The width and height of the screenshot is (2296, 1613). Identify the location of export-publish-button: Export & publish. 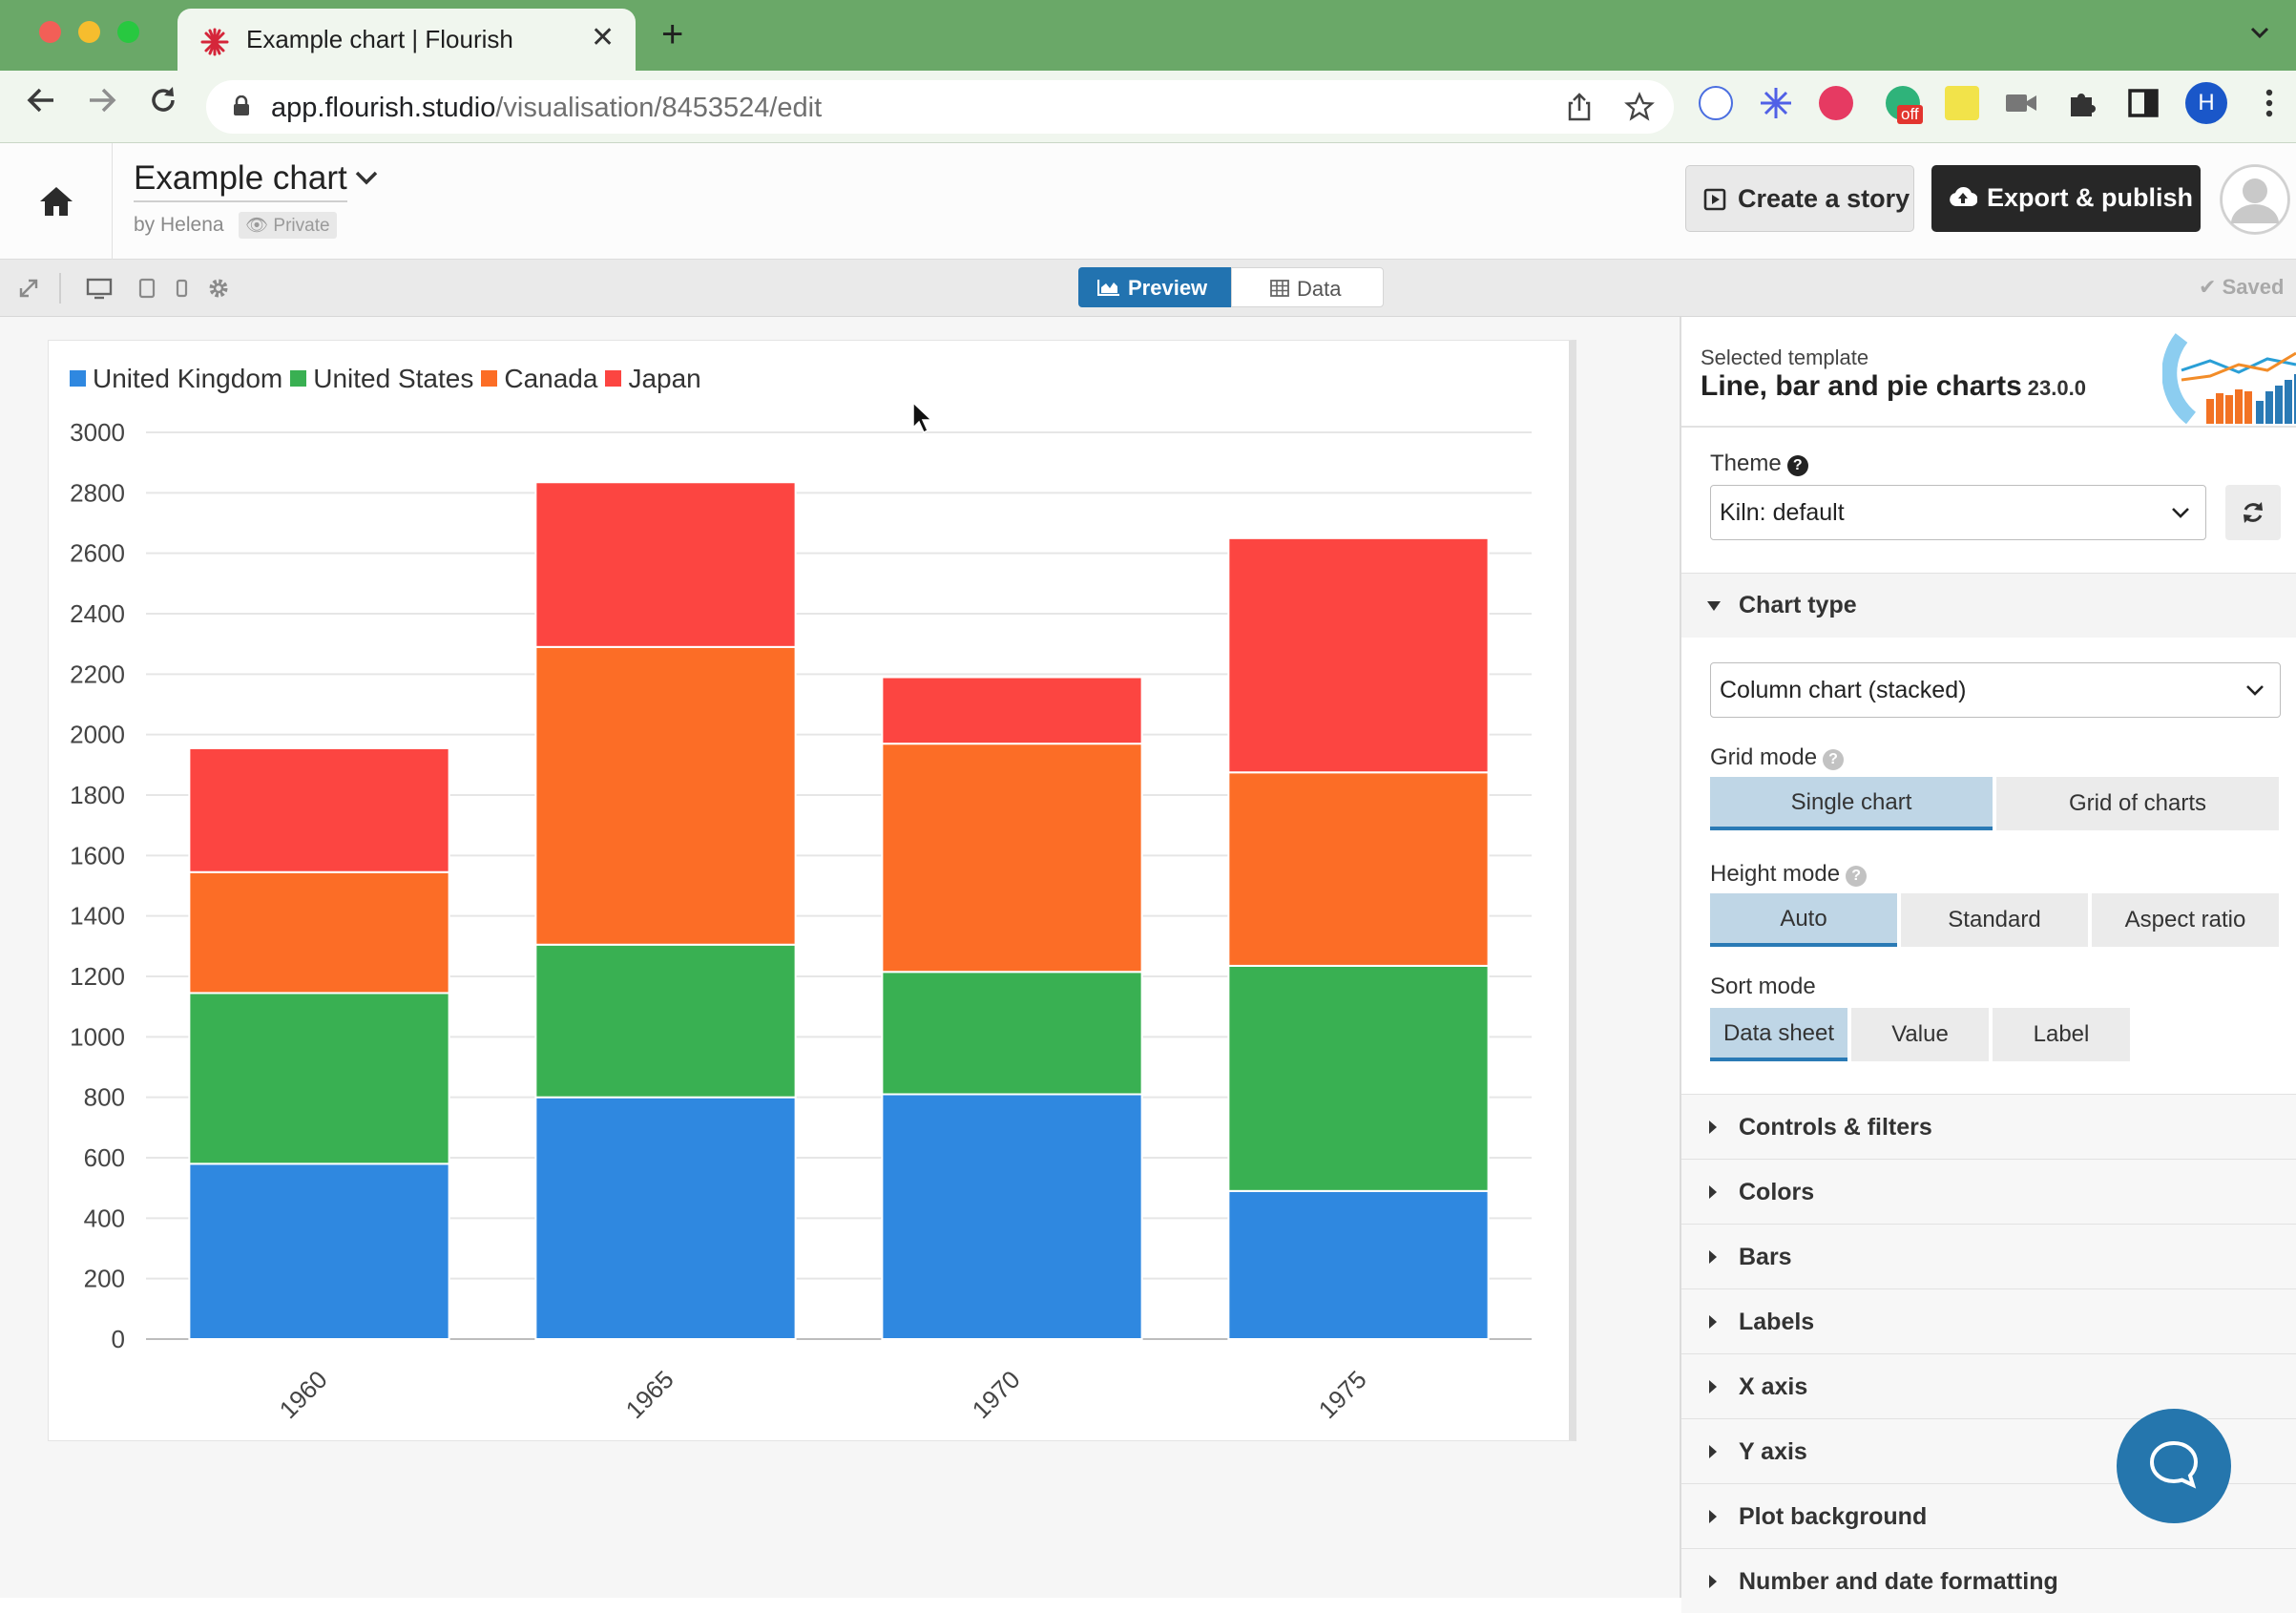
(2066, 198).